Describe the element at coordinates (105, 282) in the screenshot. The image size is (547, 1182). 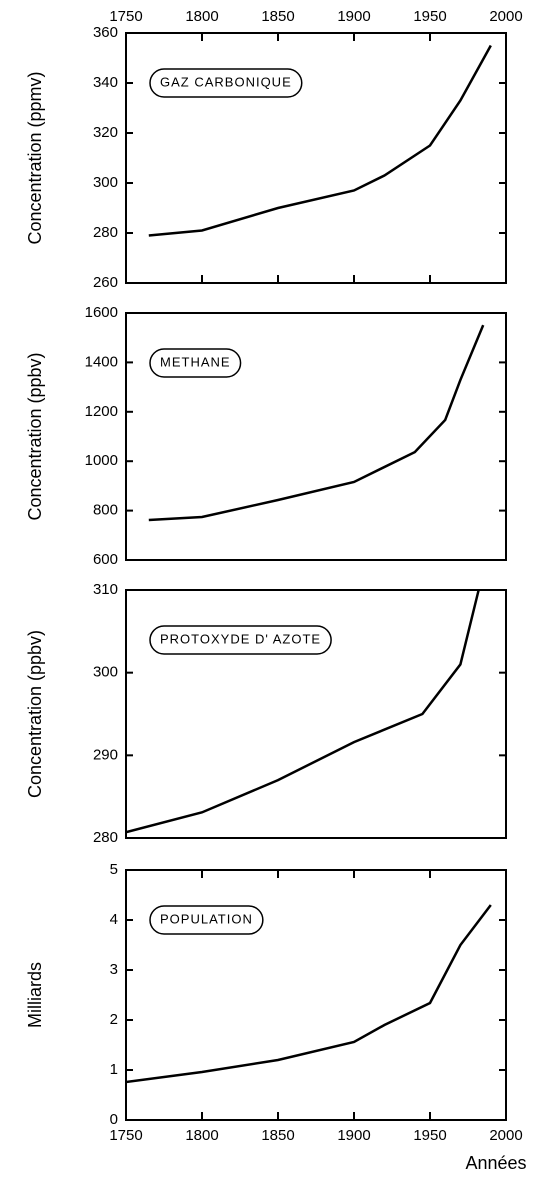
I see `y-tick-label: 260` at that location.